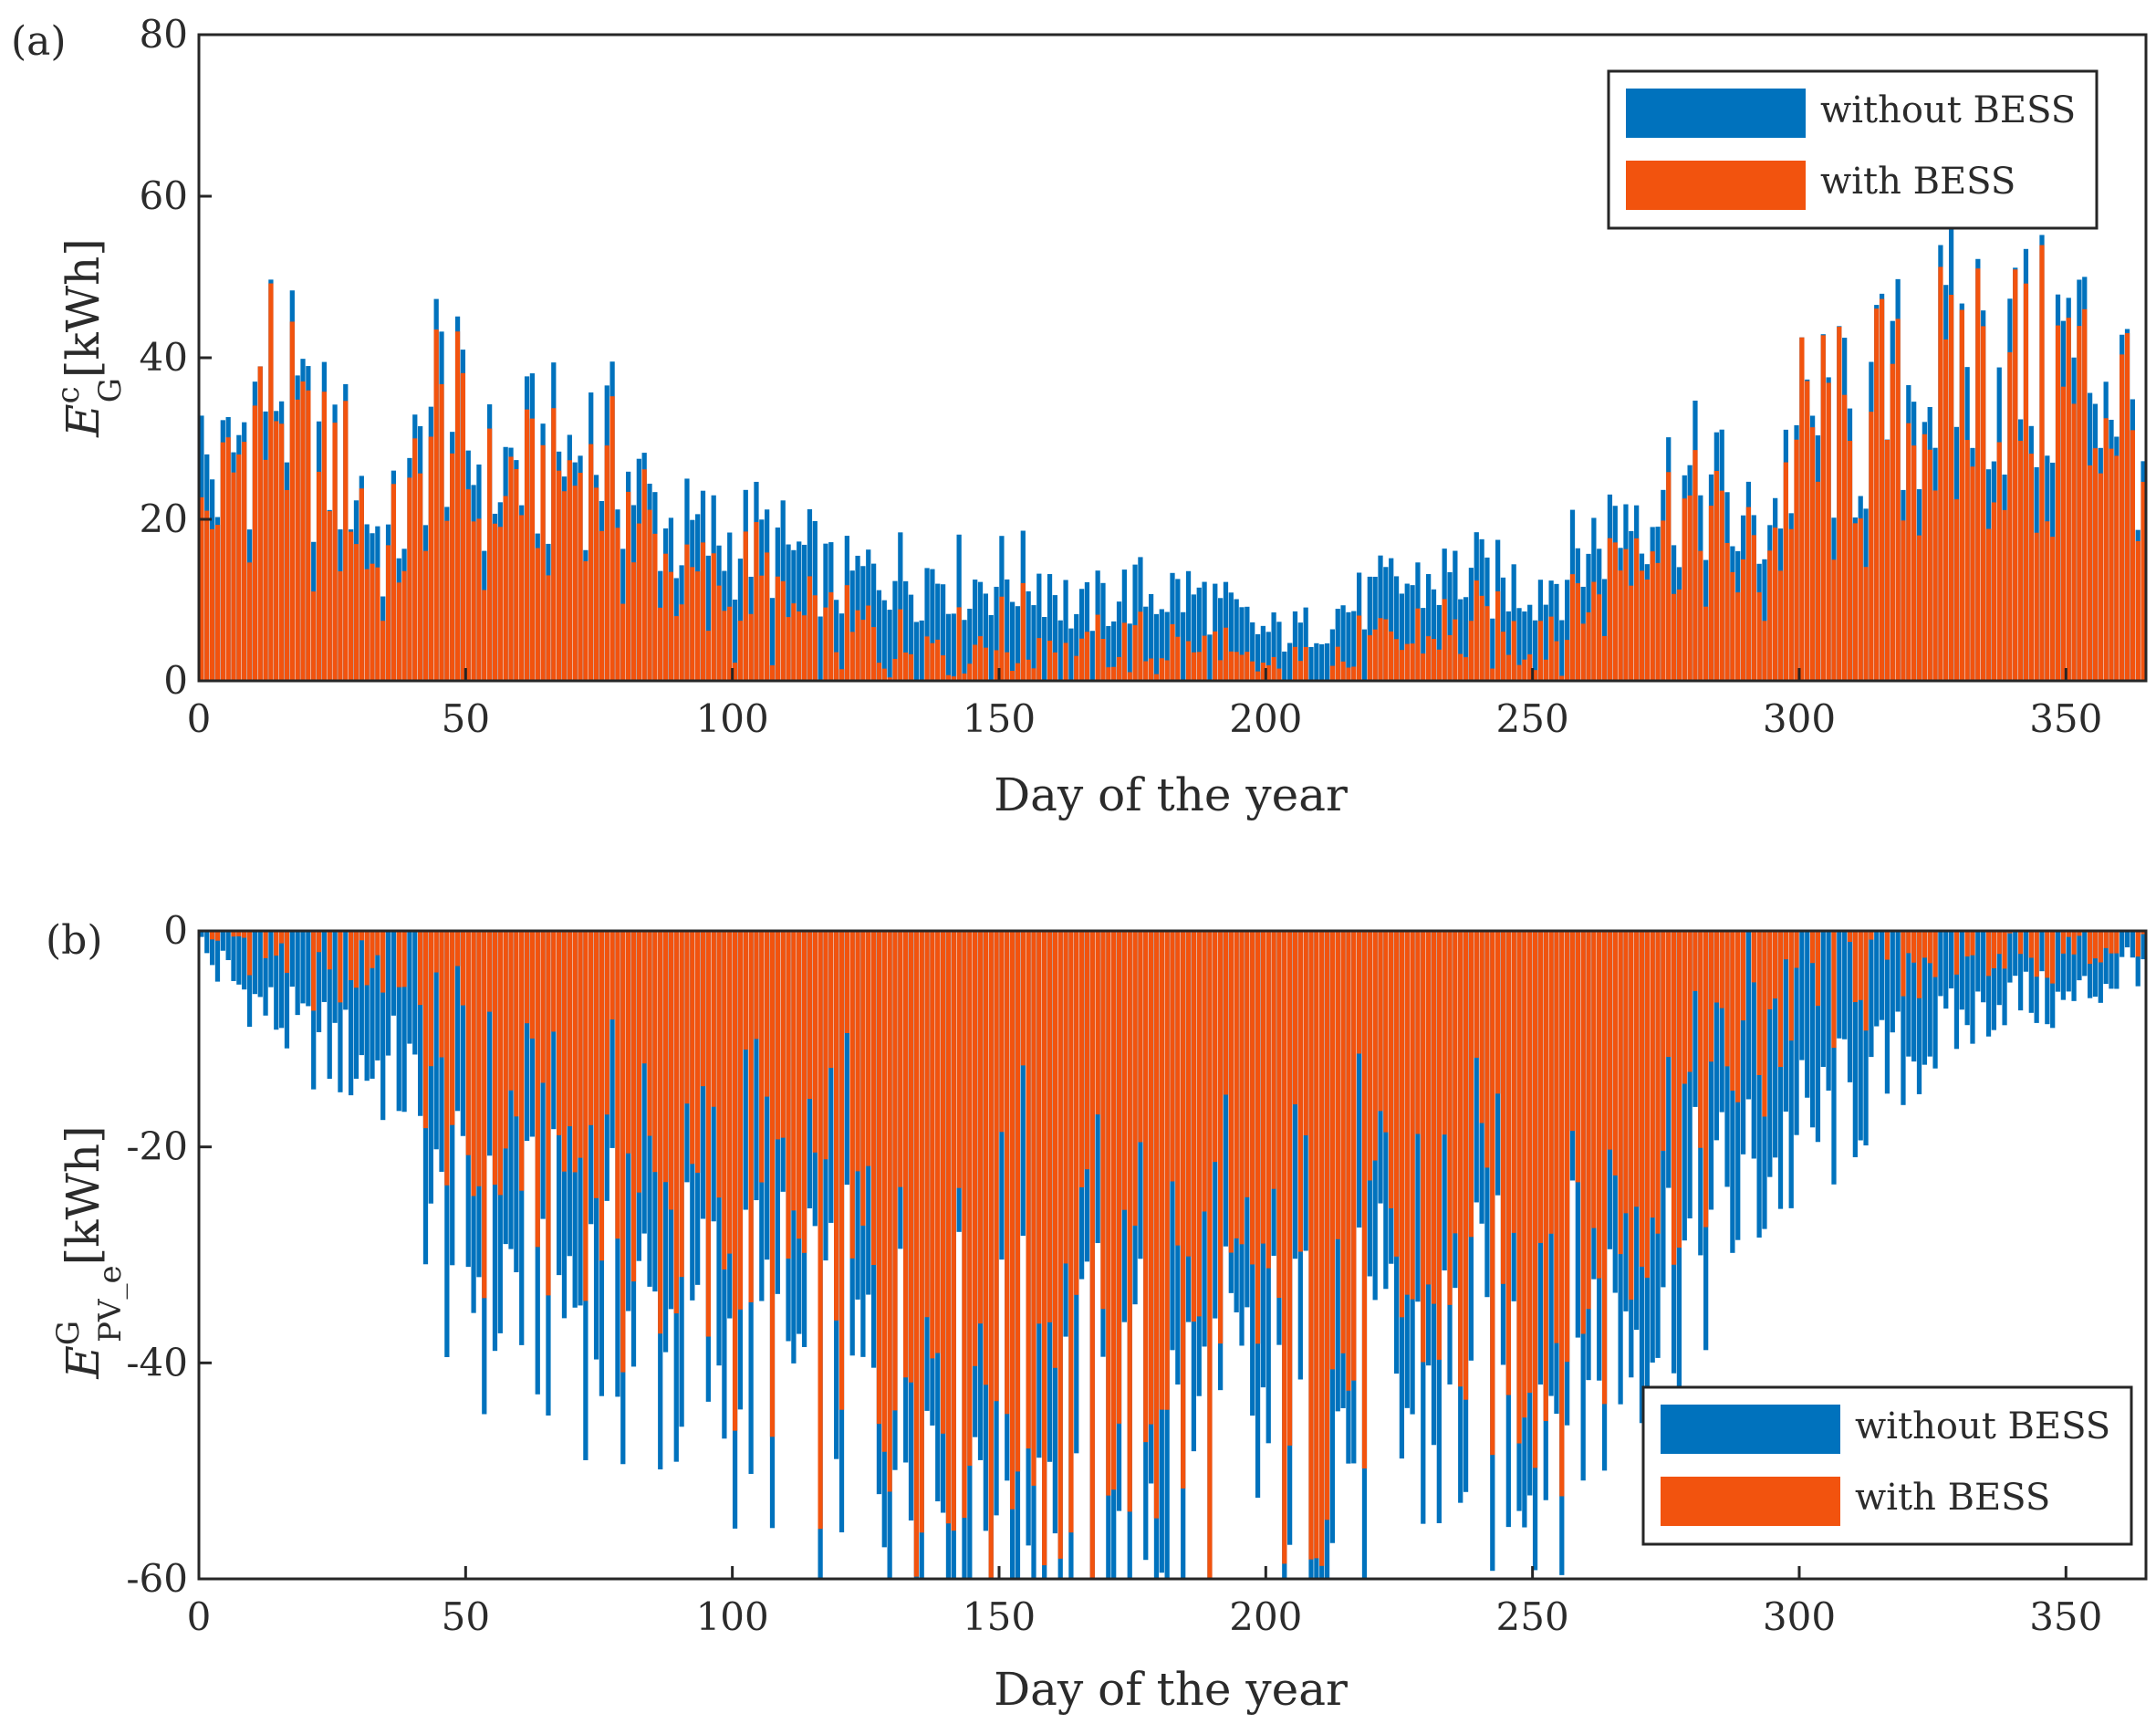 This screenshot has width=2156, height=1724. What do you see at coordinates (1887, 1465) in the screenshot?
I see `panel-b-legend: without BESS with BESS` at bounding box center [1887, 1465].